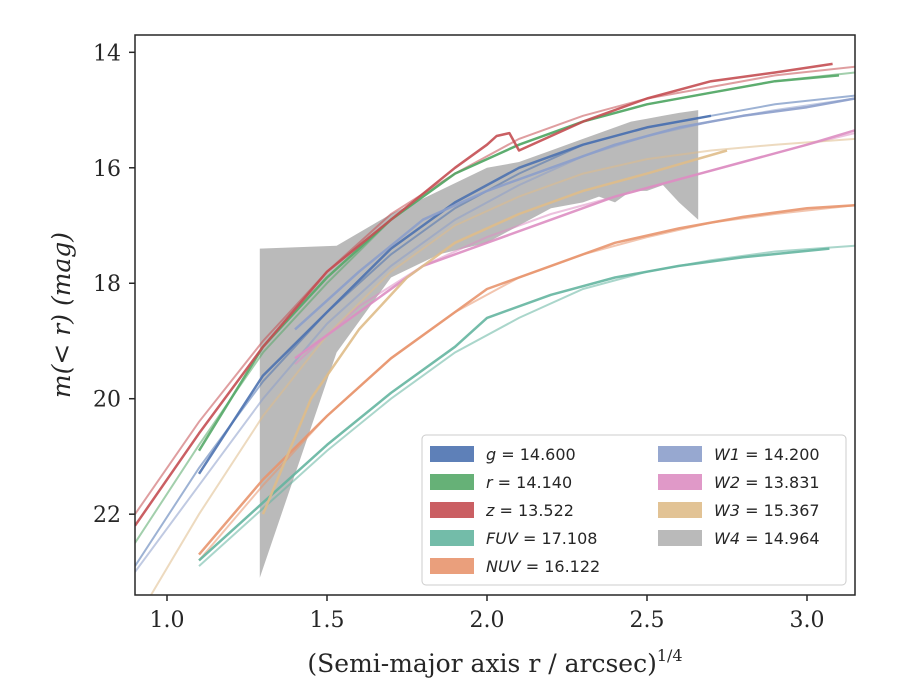  What do you see at coordinates (452, 510) in the screenshot?
I see `legend-swatch-z` at bounding box center [452, 510].